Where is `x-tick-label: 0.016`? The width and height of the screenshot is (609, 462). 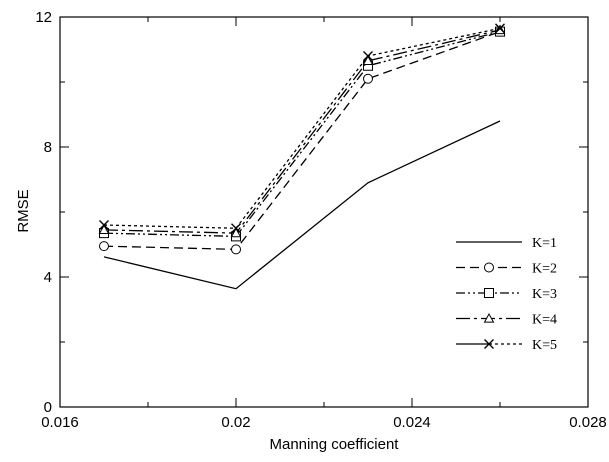 x-tick-label: 0.016 is located at coordinates (60, 422).